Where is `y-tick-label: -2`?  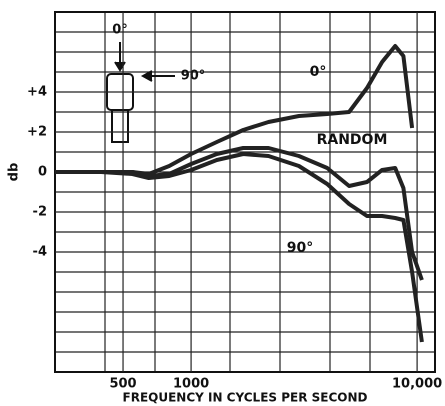 y-tick-label: -2 is located at coordinates (40, 212).